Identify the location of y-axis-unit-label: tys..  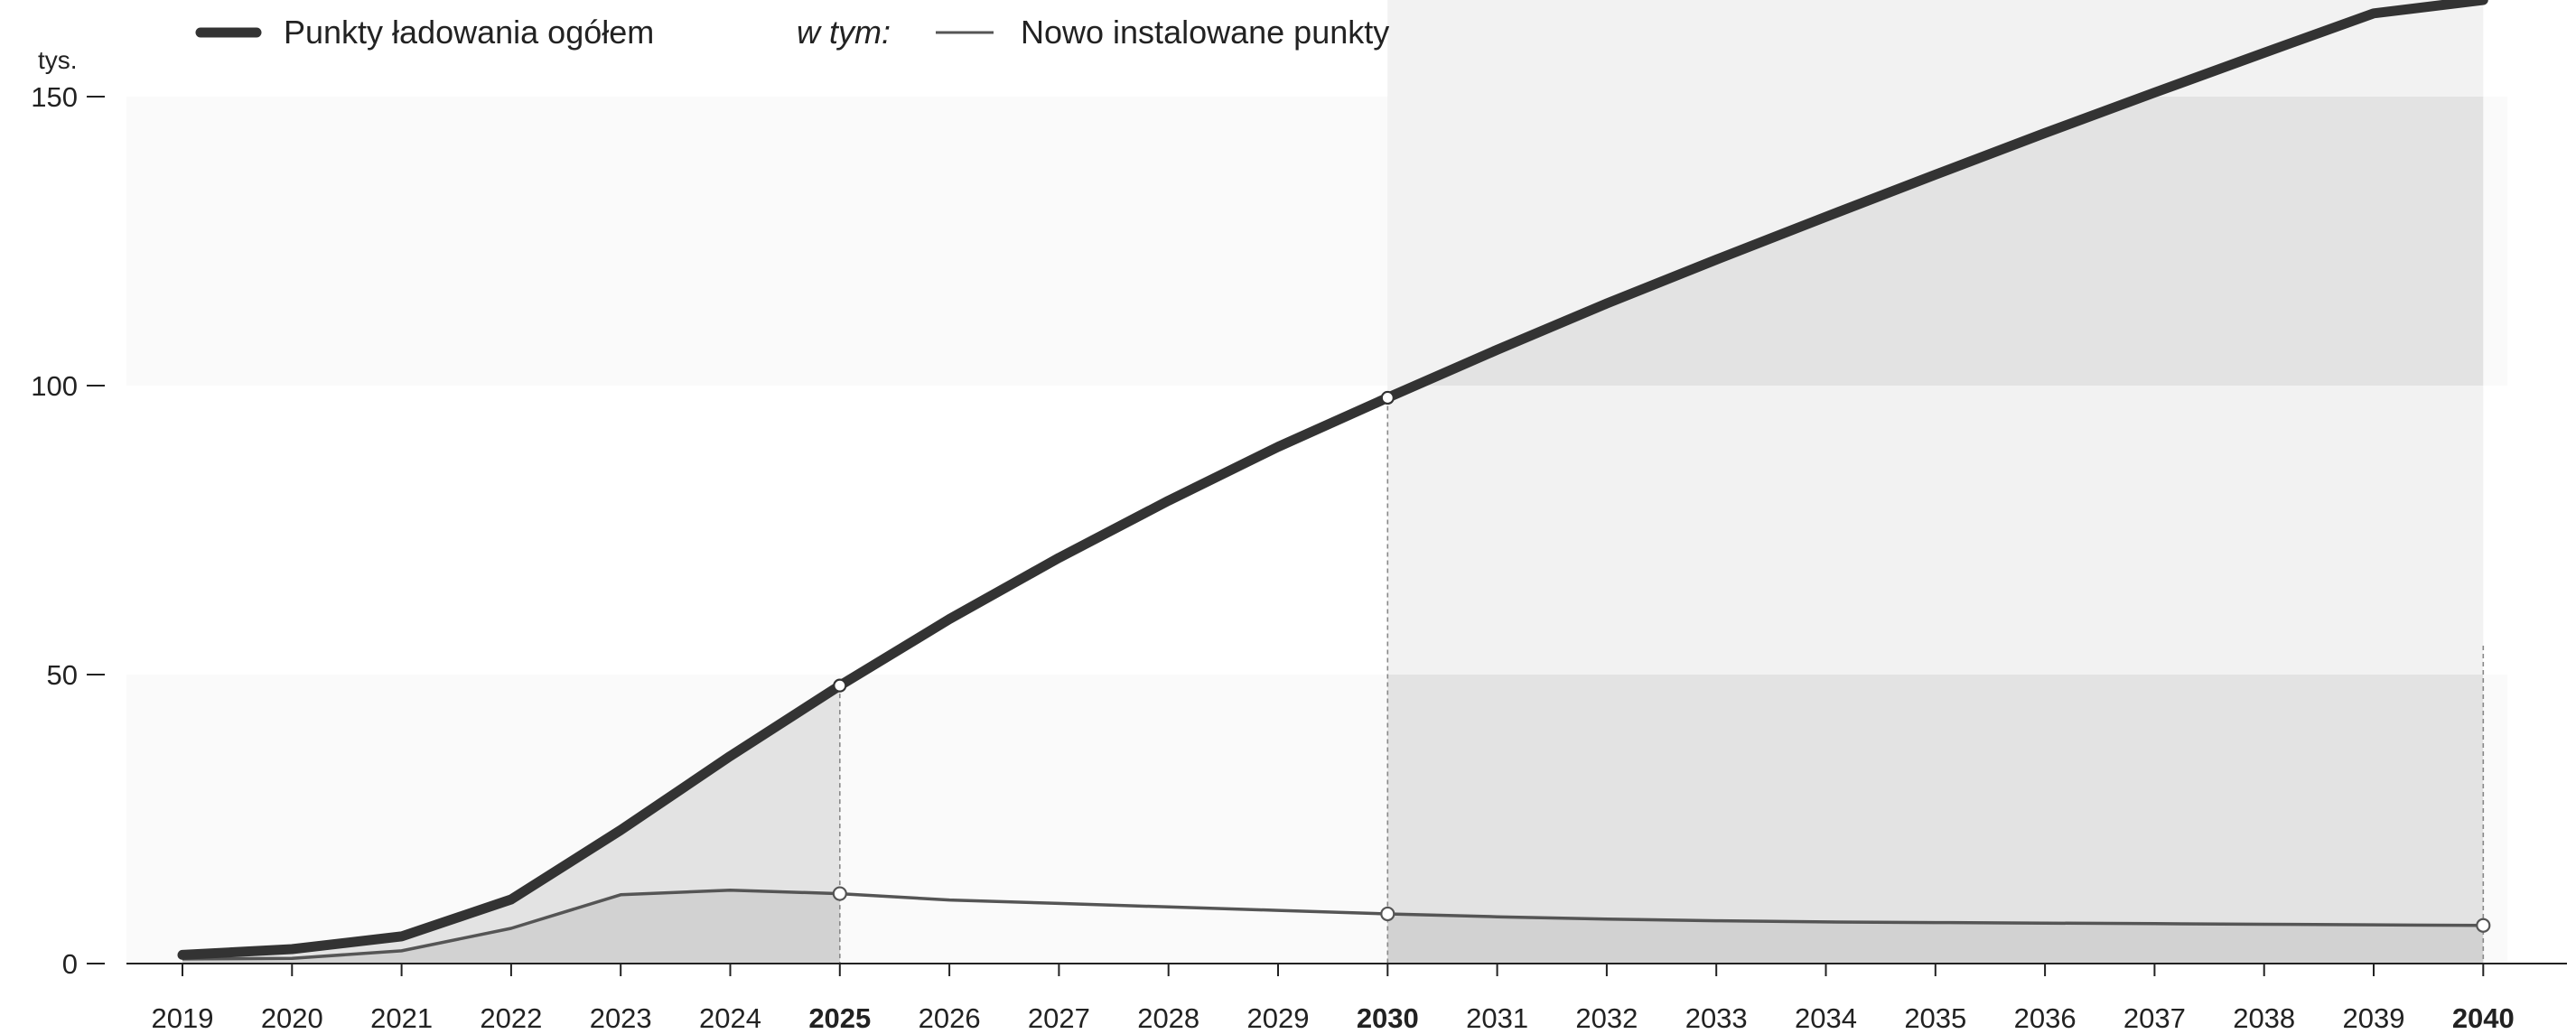
(58, 60).